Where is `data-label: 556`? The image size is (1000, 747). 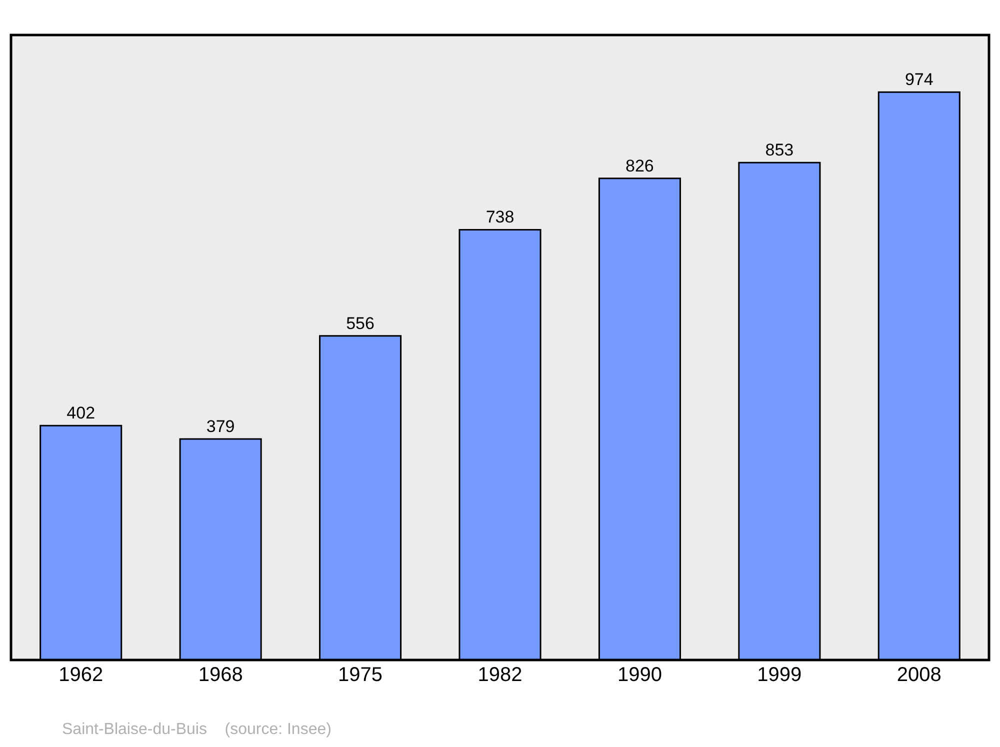 data-label: 556 is located at coordinates (360, 323).